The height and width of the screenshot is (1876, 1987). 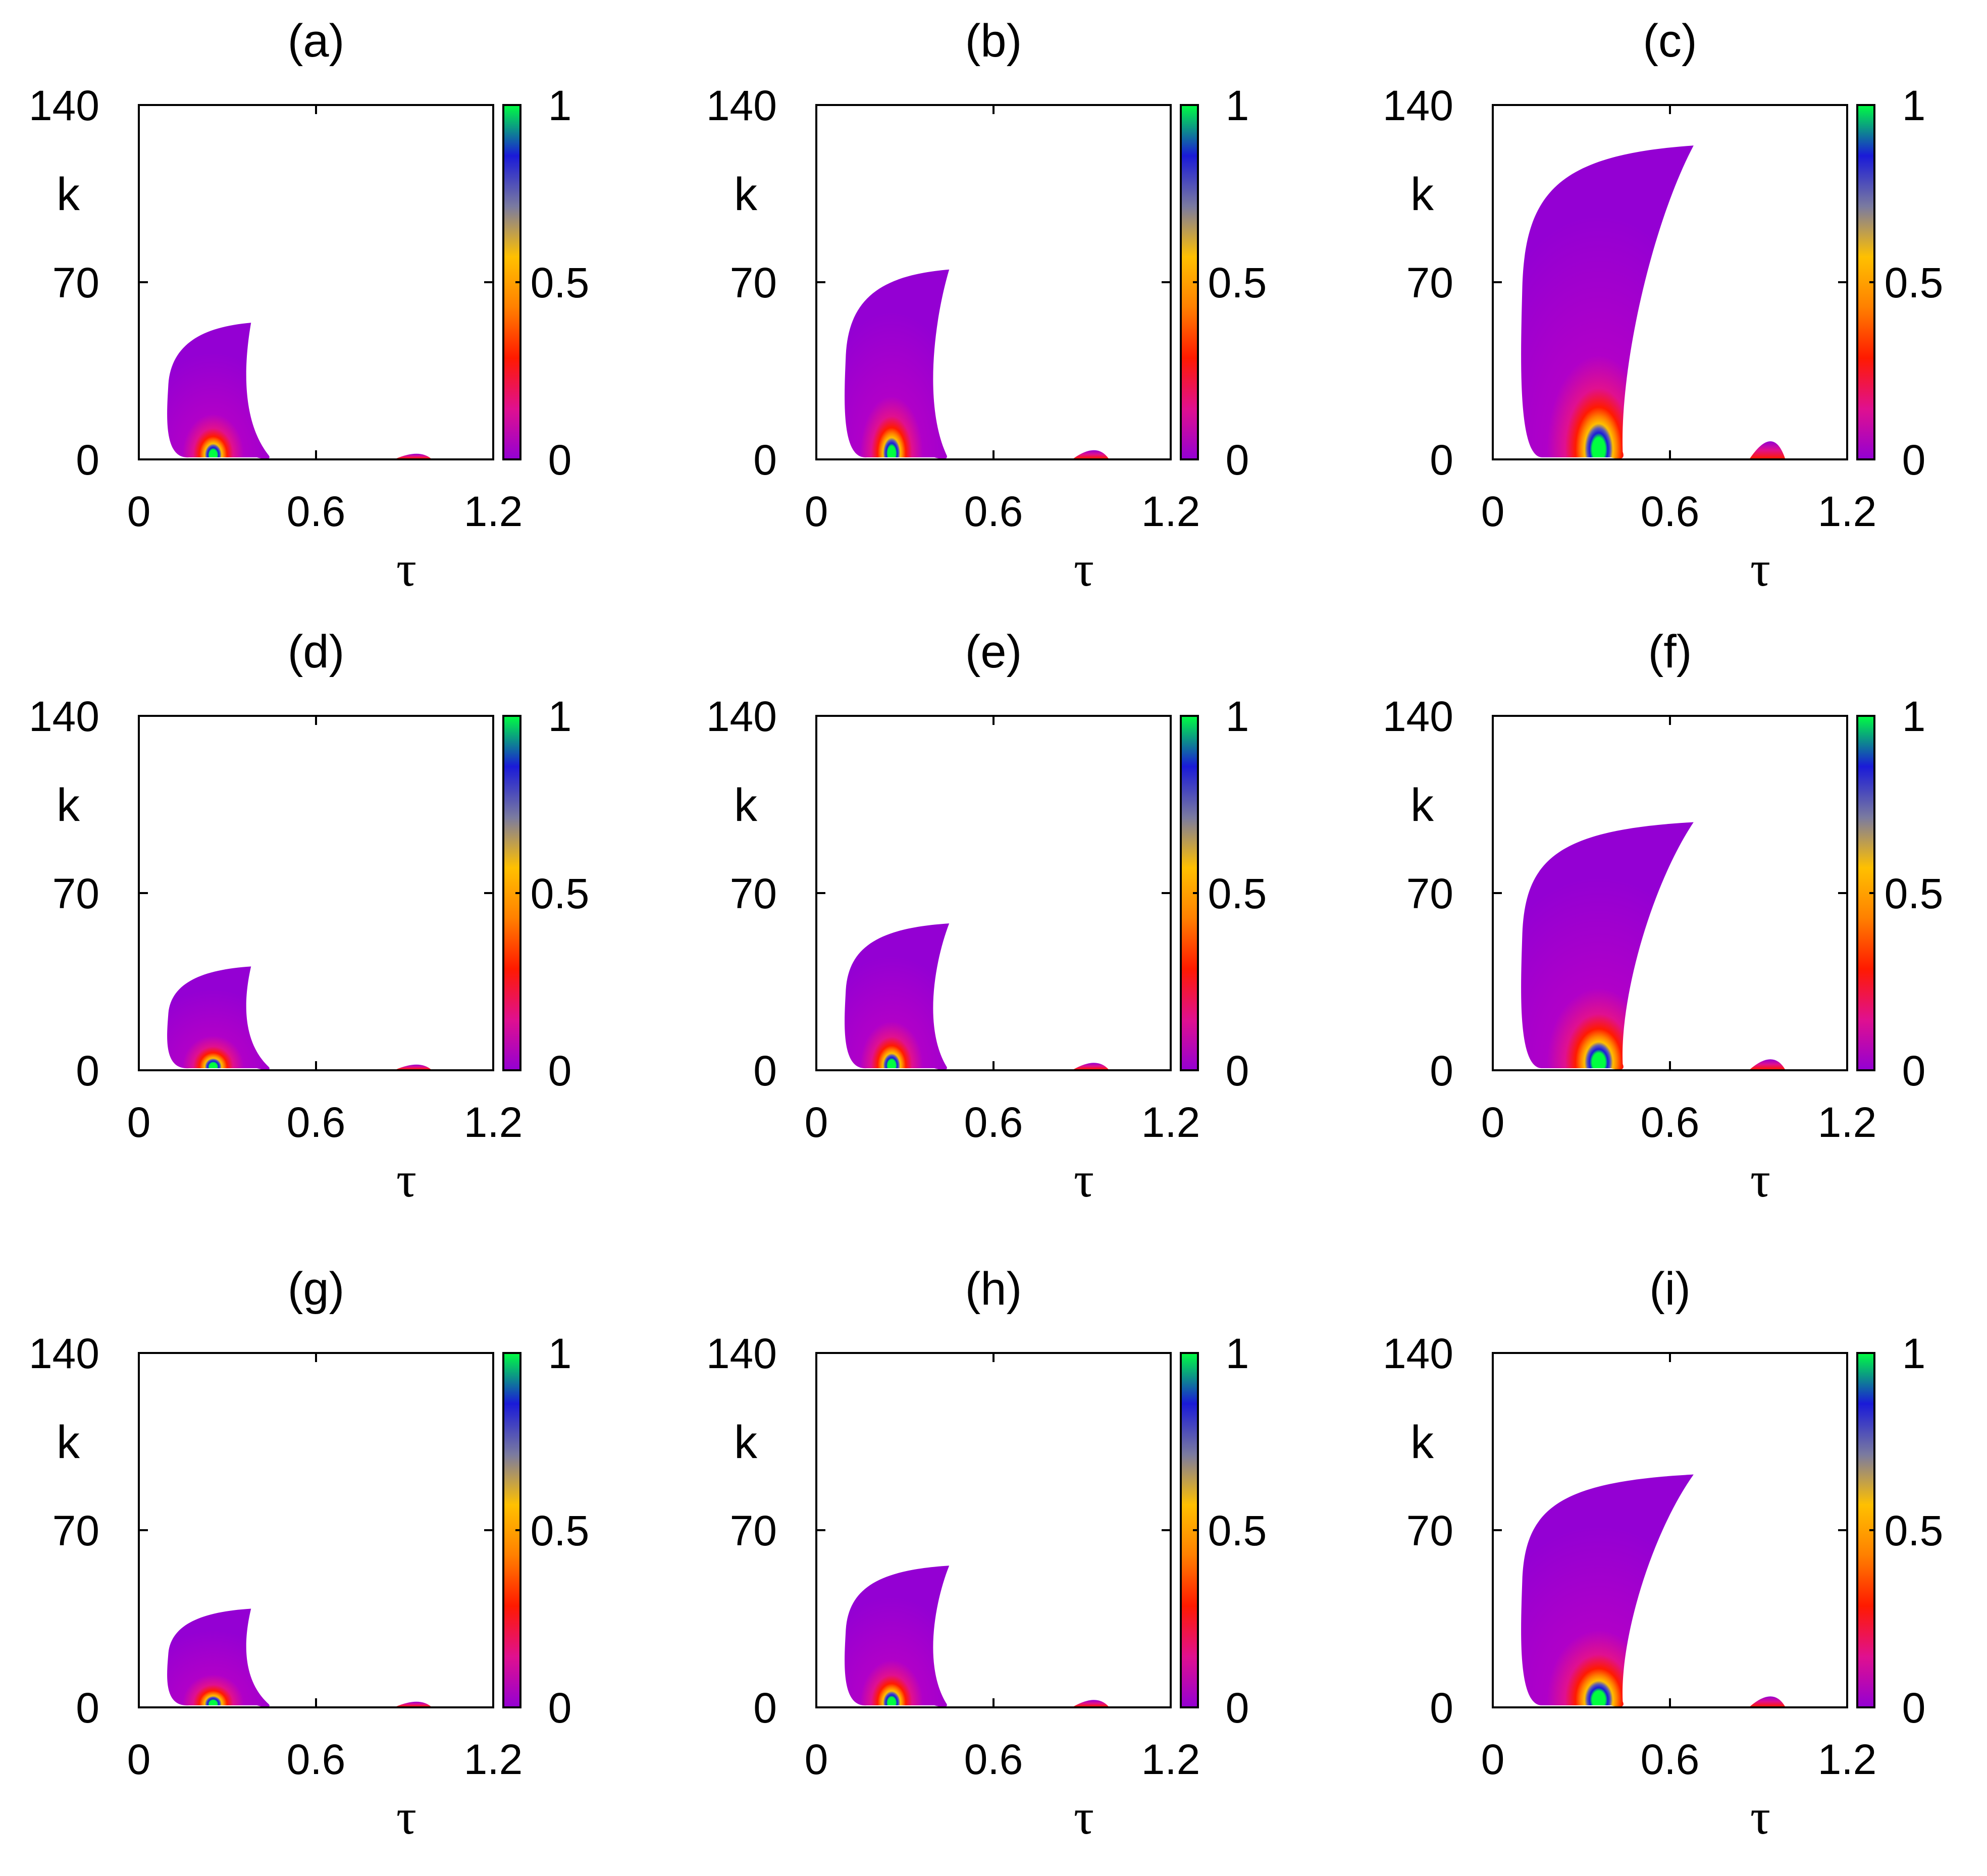 What do you see at coordinates (986, 917) in the screenshot?
I see `panel-e: (e) 0 70 140 0 0.6 1.2 k τ 0 0.5 1` at bounding box center [986, 917].